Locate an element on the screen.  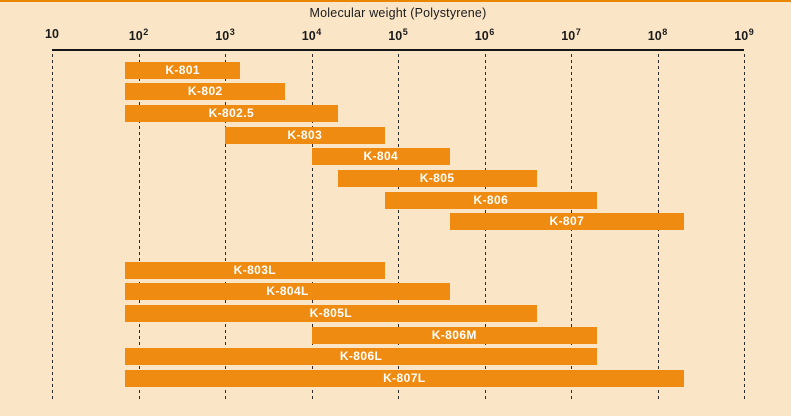
bar-k-806m: K-806M is located at coordinates (454, 335).